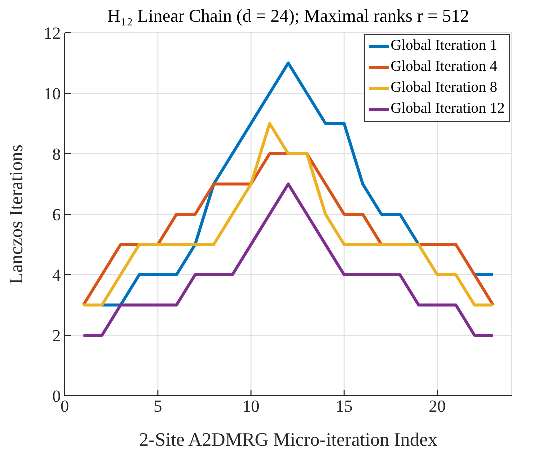 The width and height of the screenshot is (545, 466). What do you see at coordinates (444, 88) in the screenshot?
I see `legend-label: Global Iteration 8` at bounding box center [444, 88].